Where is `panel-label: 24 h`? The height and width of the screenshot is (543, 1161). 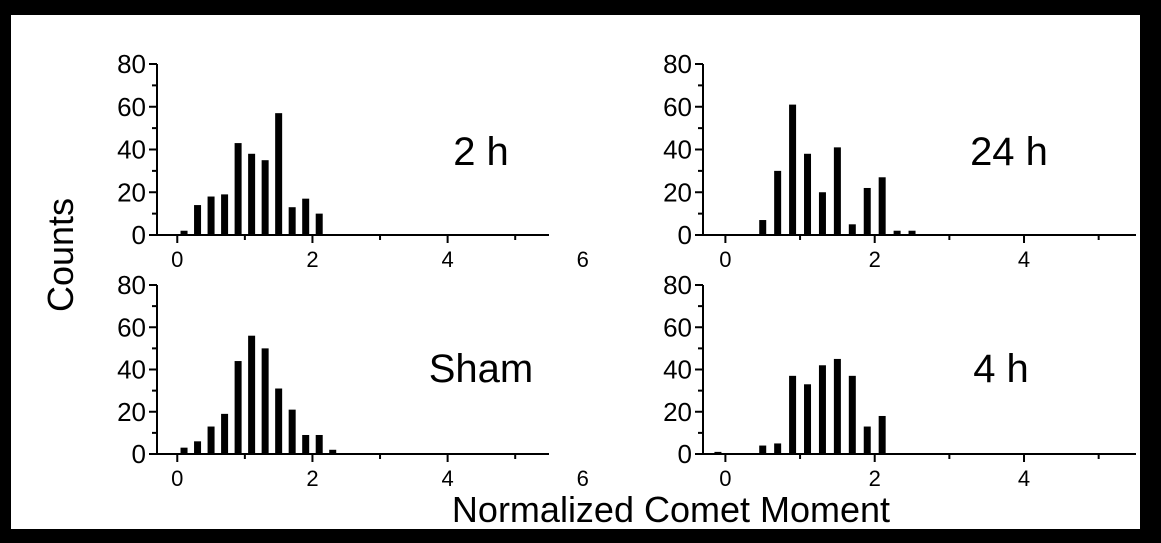
panel-label: 24 h is located at coordinates (1009, 152).